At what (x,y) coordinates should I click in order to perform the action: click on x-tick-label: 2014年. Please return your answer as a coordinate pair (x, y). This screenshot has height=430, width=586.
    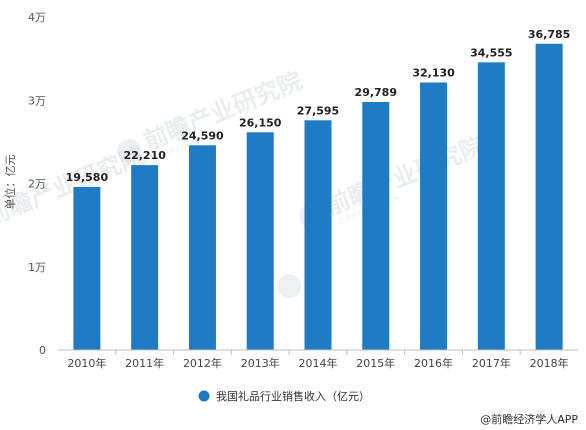
    Looking at the image, I should click on (318, 363).